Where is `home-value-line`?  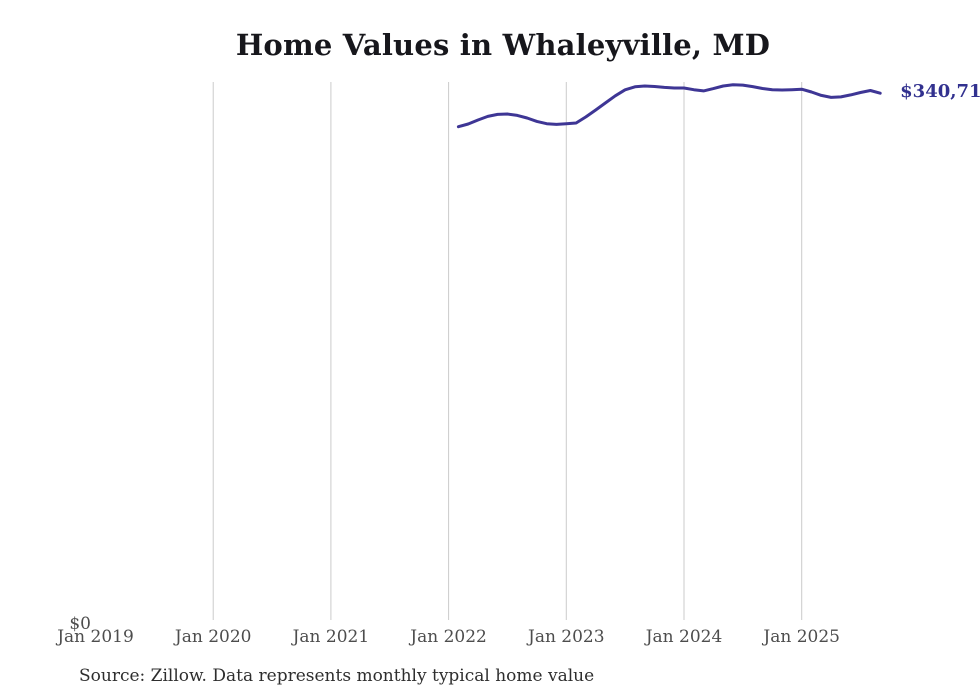 home-value-line is located at coordinates (669, 106).